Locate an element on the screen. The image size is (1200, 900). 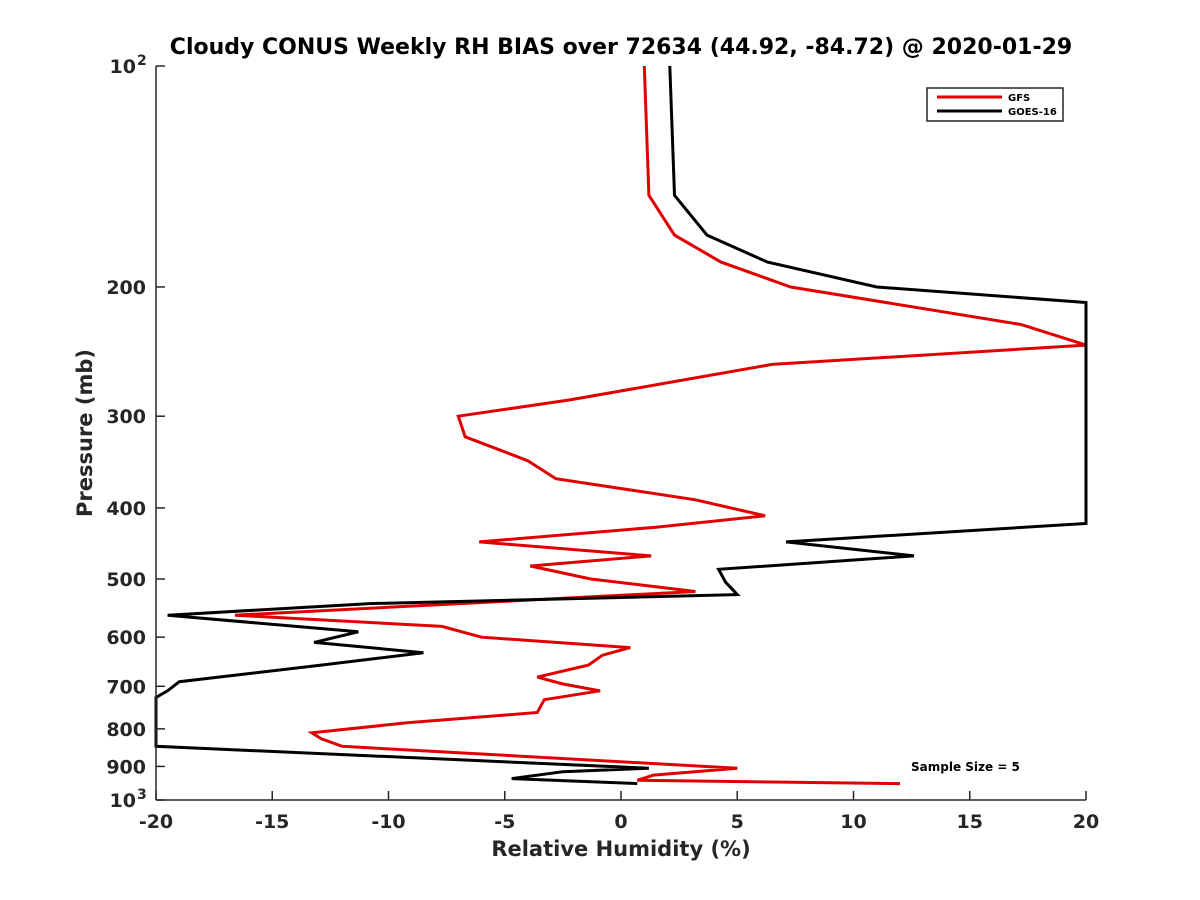
x-tick-label: 5 is located at coordinates (737, 822).